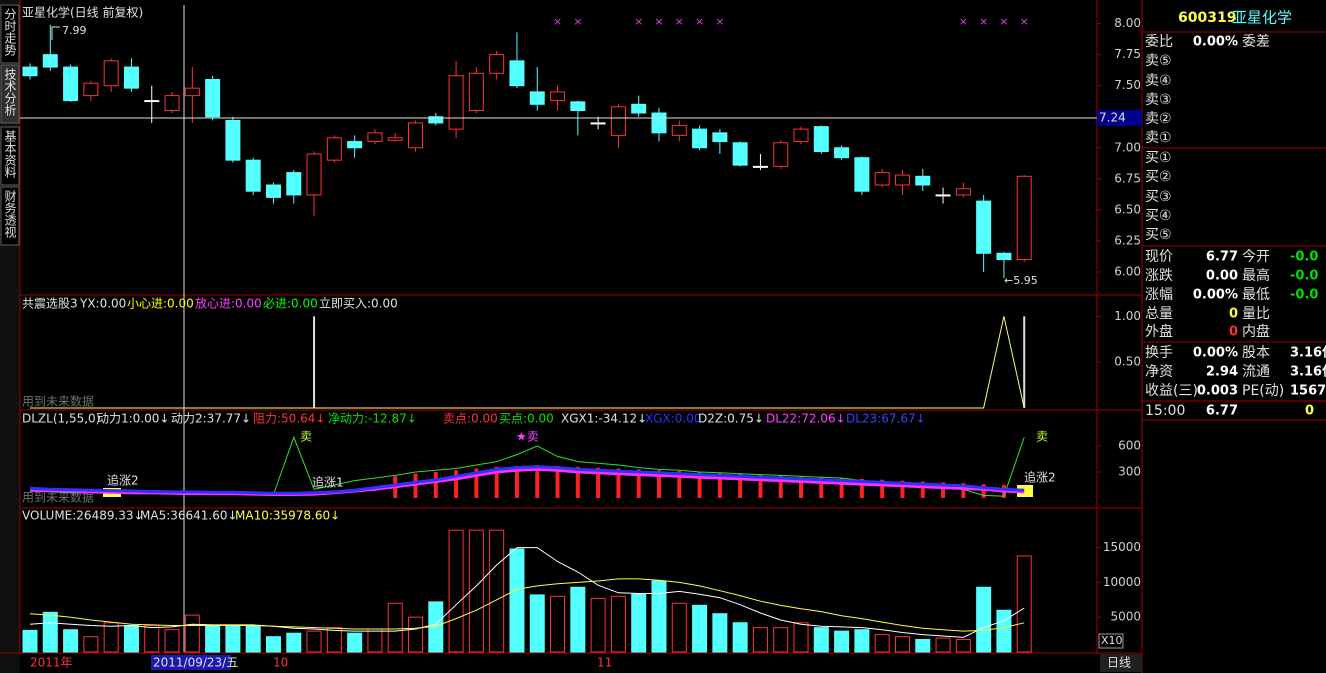  What do you see at coordinates (1158, 61) in the screenshot?
I see `quote-label: 卖⑤` at bounding box center [1158, 61].